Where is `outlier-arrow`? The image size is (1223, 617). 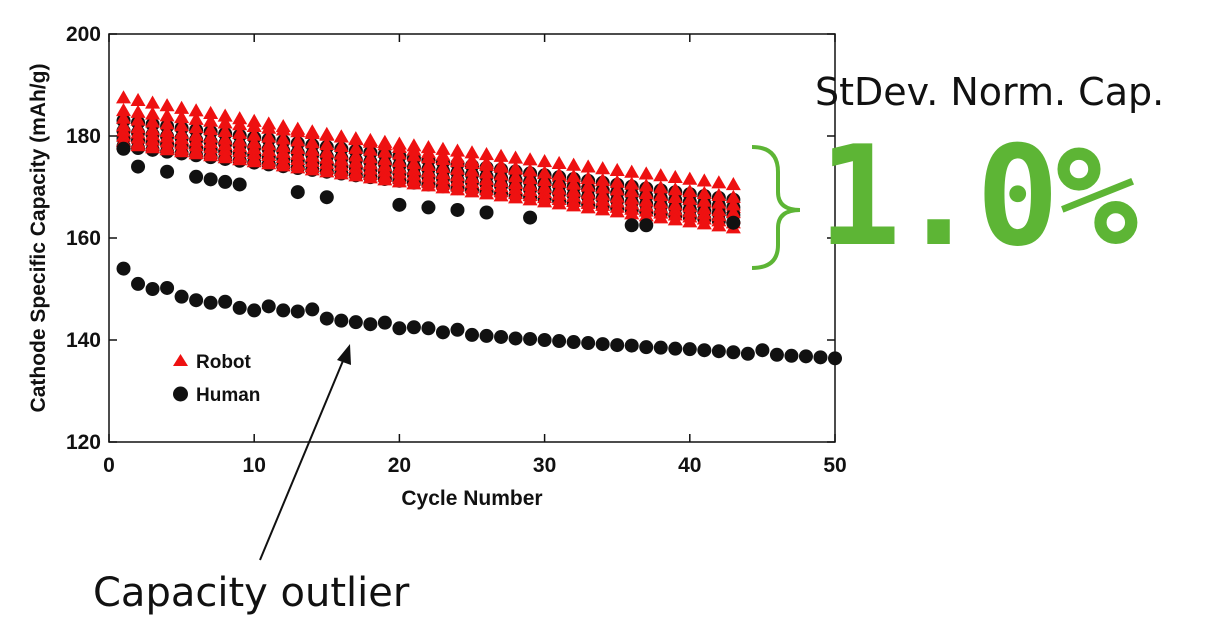
outlier-arrow is located at coordinates (305, 452).